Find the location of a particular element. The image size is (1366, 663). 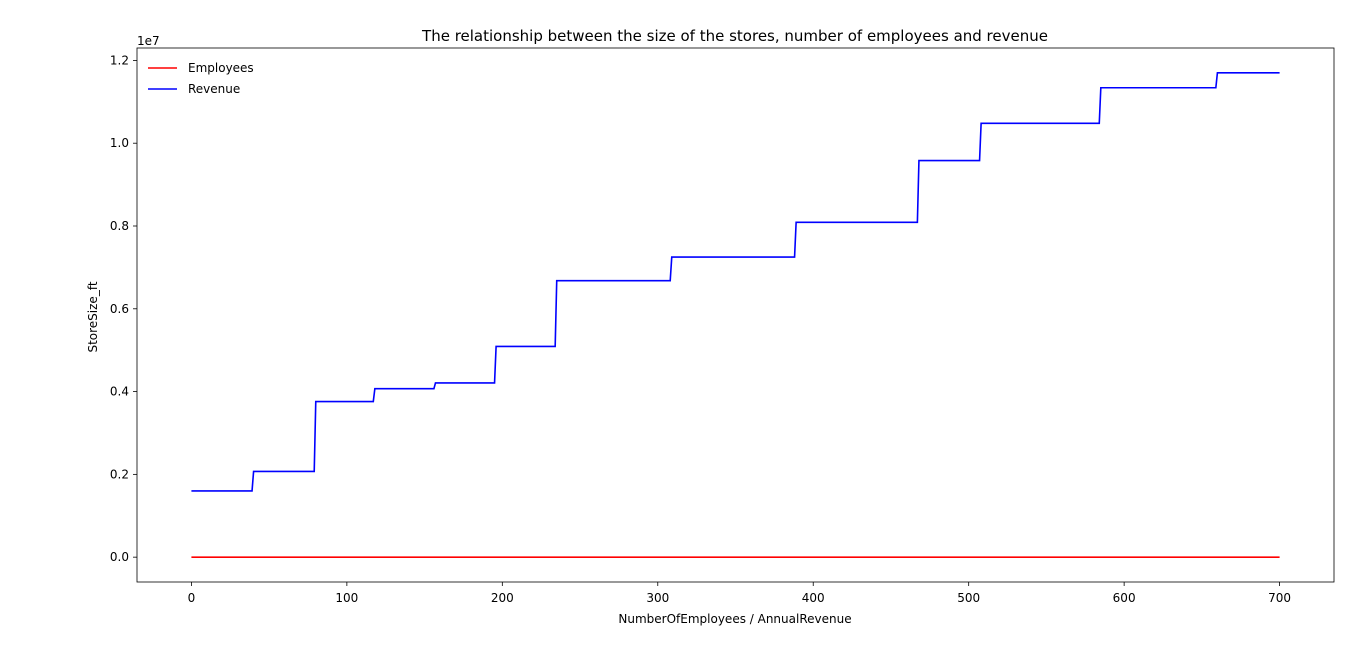

x-tick-label: 600 is located at coordinates (1124, 598).